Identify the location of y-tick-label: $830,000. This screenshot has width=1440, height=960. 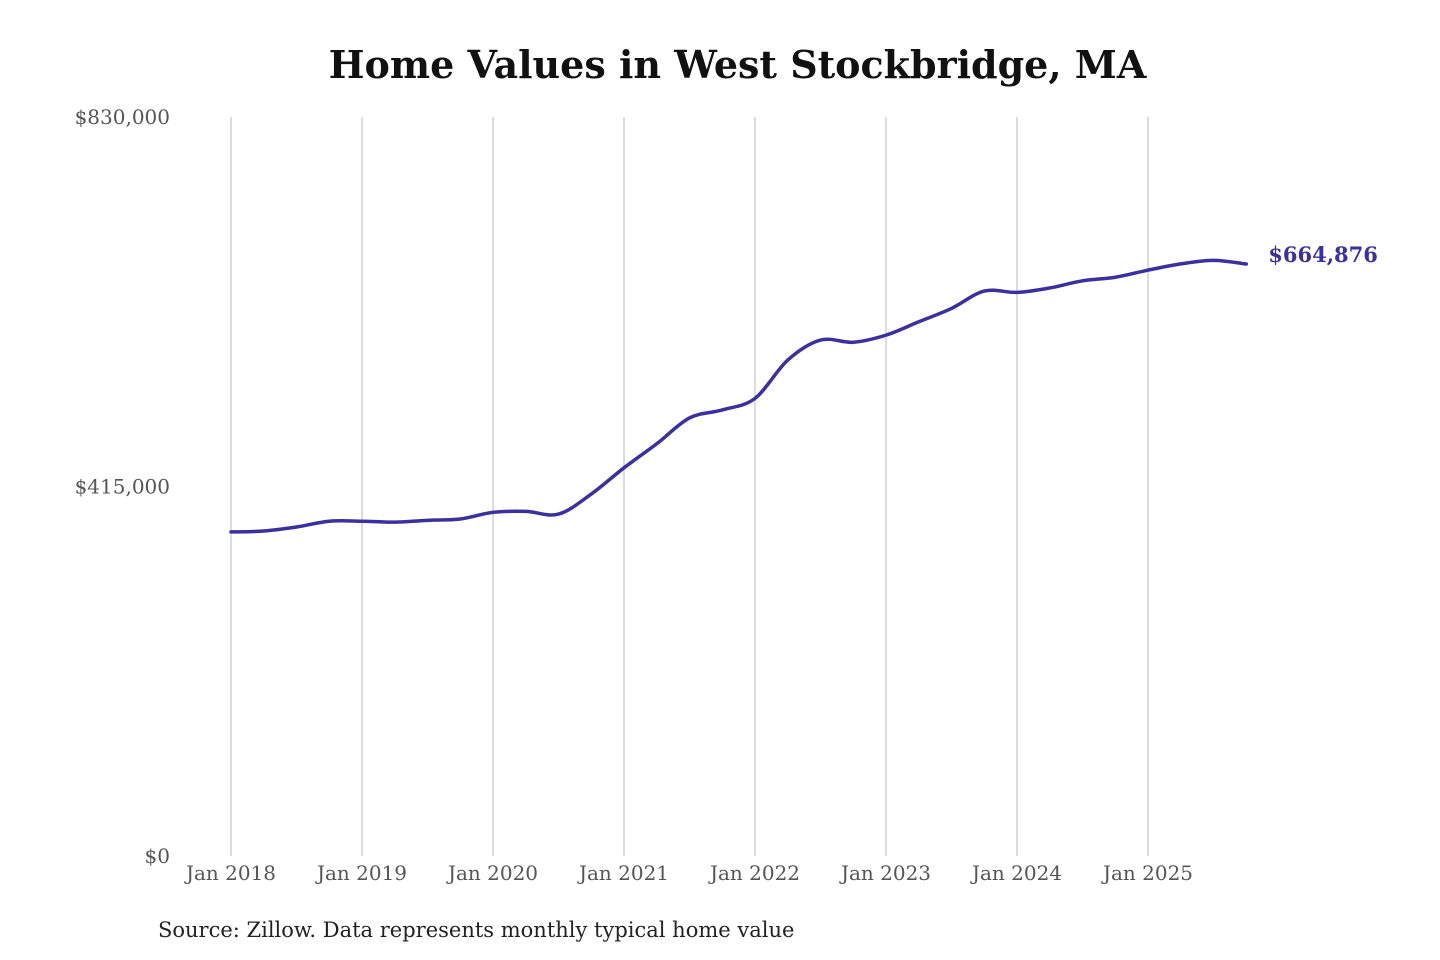
(122, 117).